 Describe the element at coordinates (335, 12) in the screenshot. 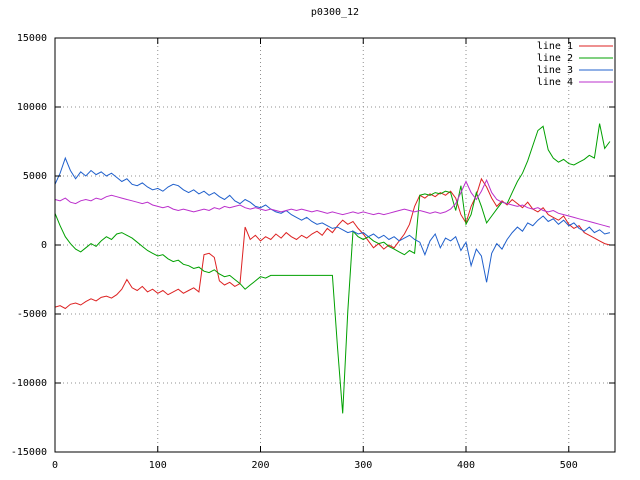

I see `chart-title: p0300_12` at that location.